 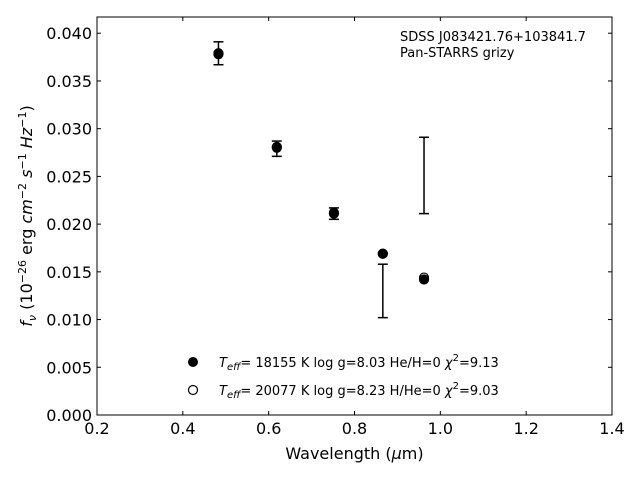 I want to click on x-tick-label: 1.4, so click(x=611, y=428).